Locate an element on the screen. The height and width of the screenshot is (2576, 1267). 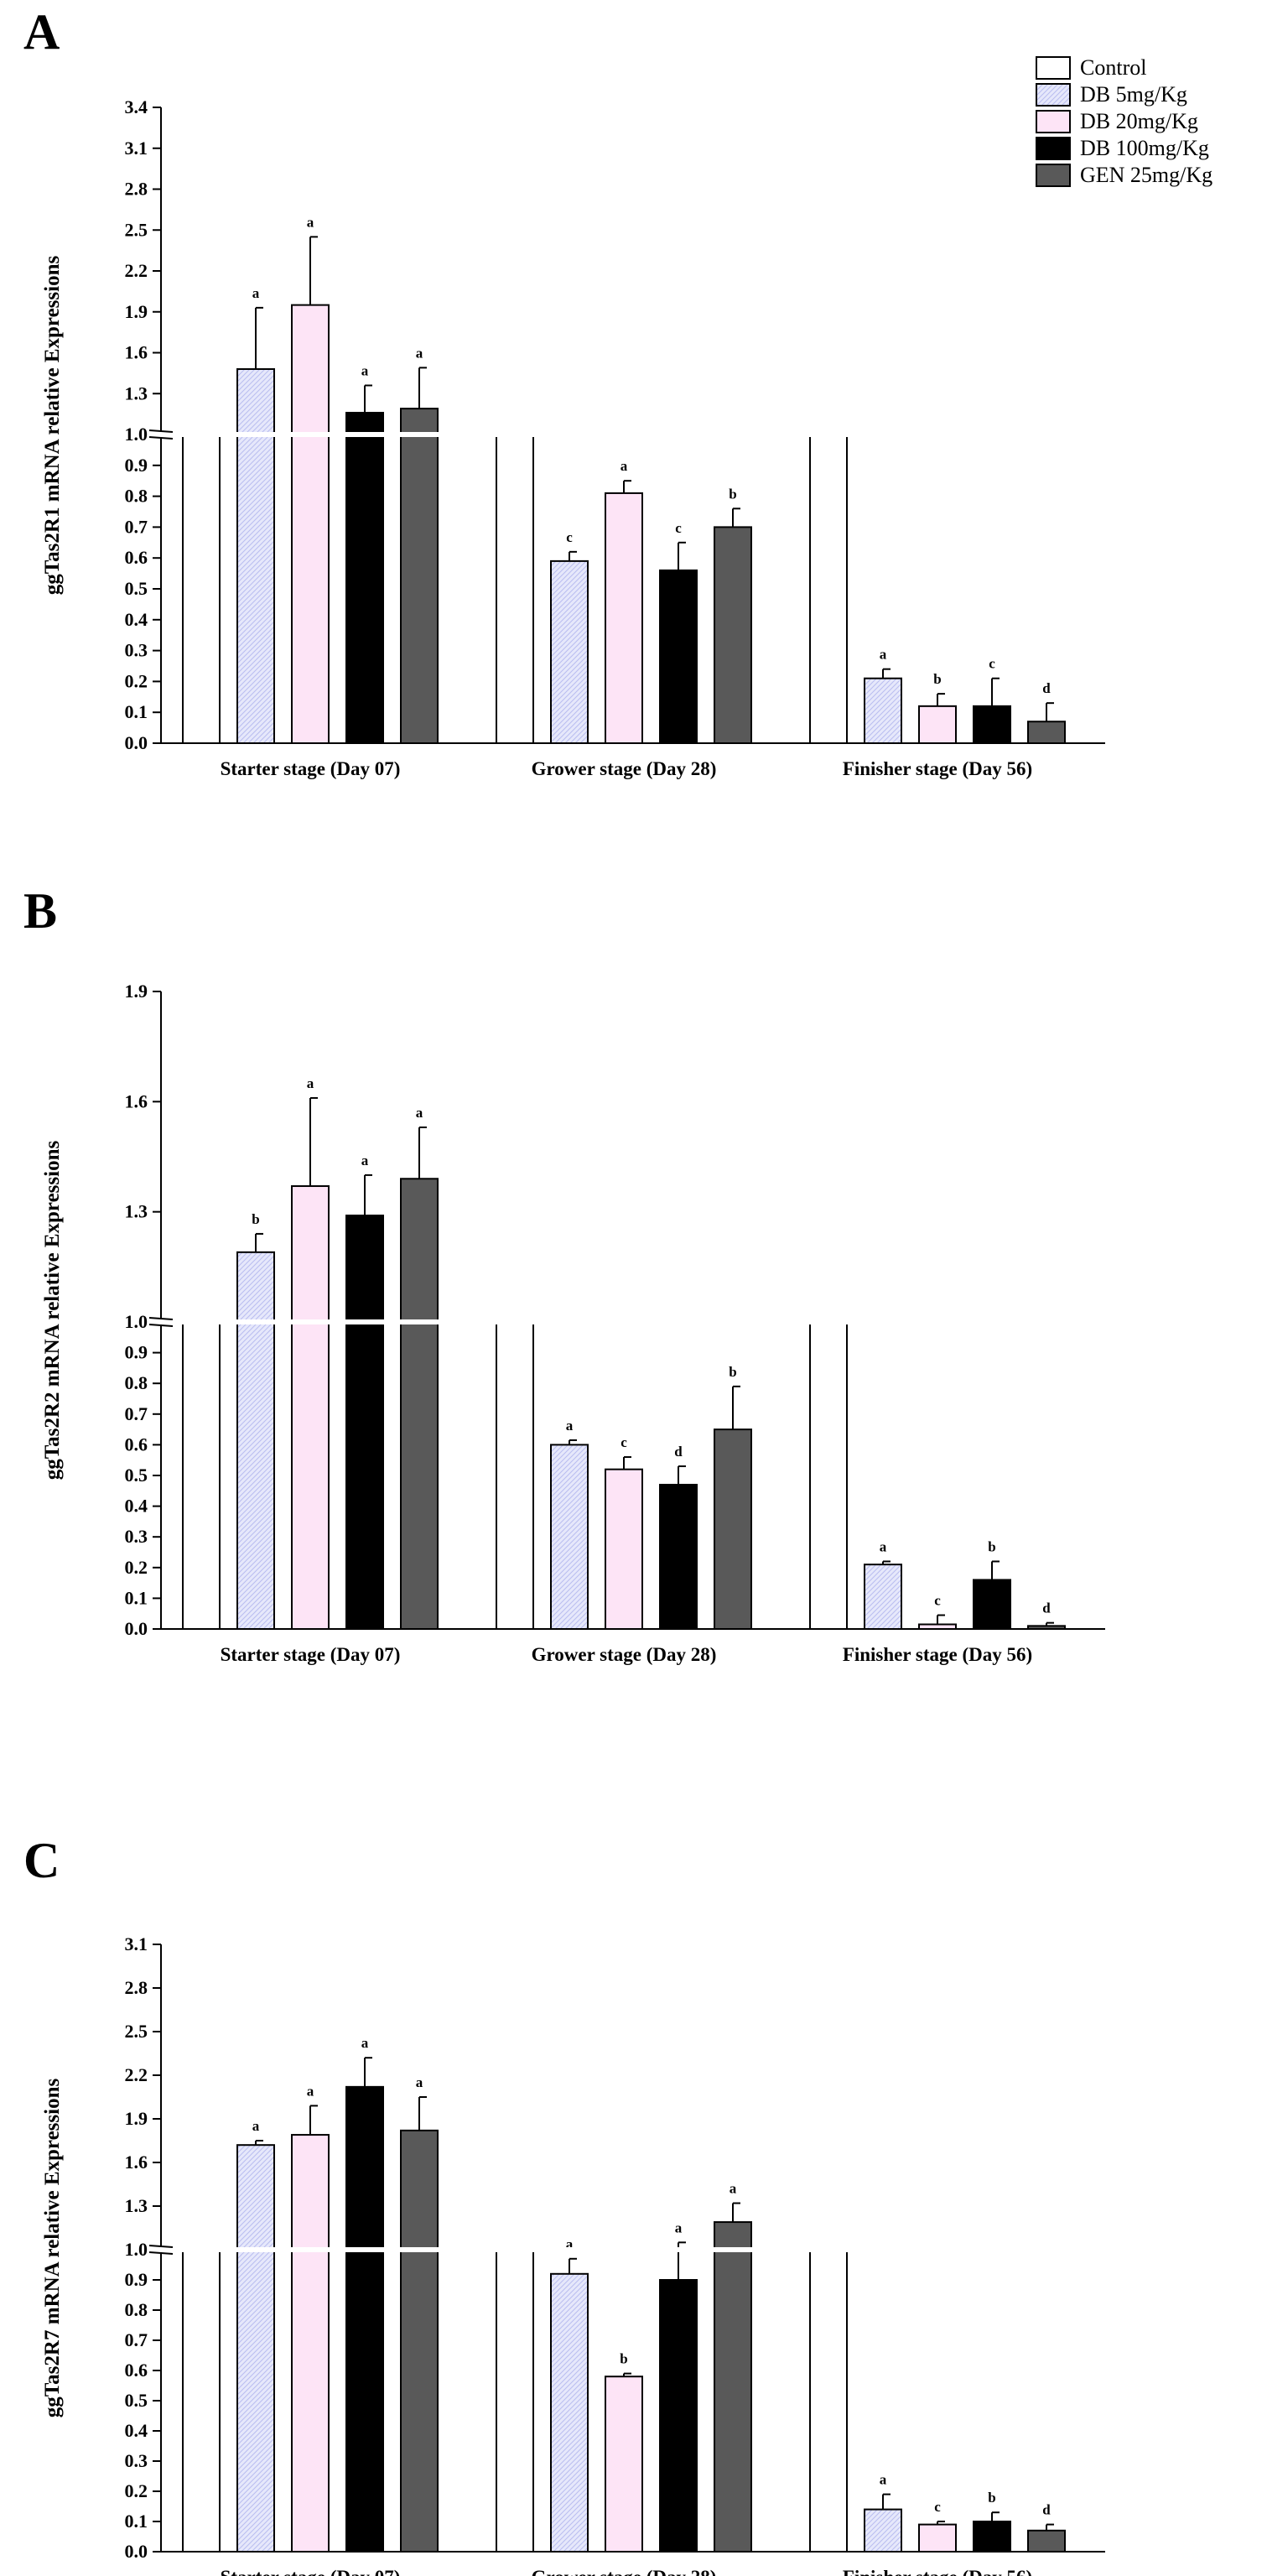
y-tick-label: 2.8 is located at coordinates (136, 189).